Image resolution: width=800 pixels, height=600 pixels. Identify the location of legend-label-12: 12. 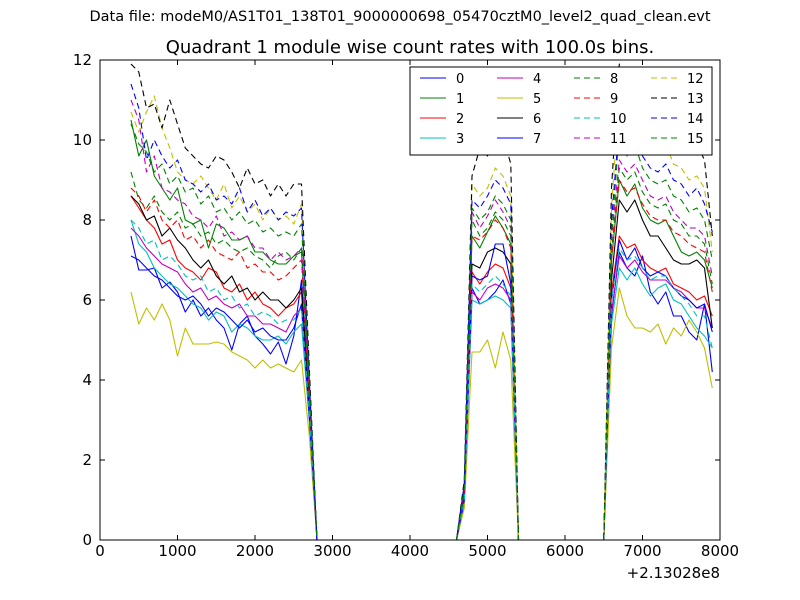
(695, 79).